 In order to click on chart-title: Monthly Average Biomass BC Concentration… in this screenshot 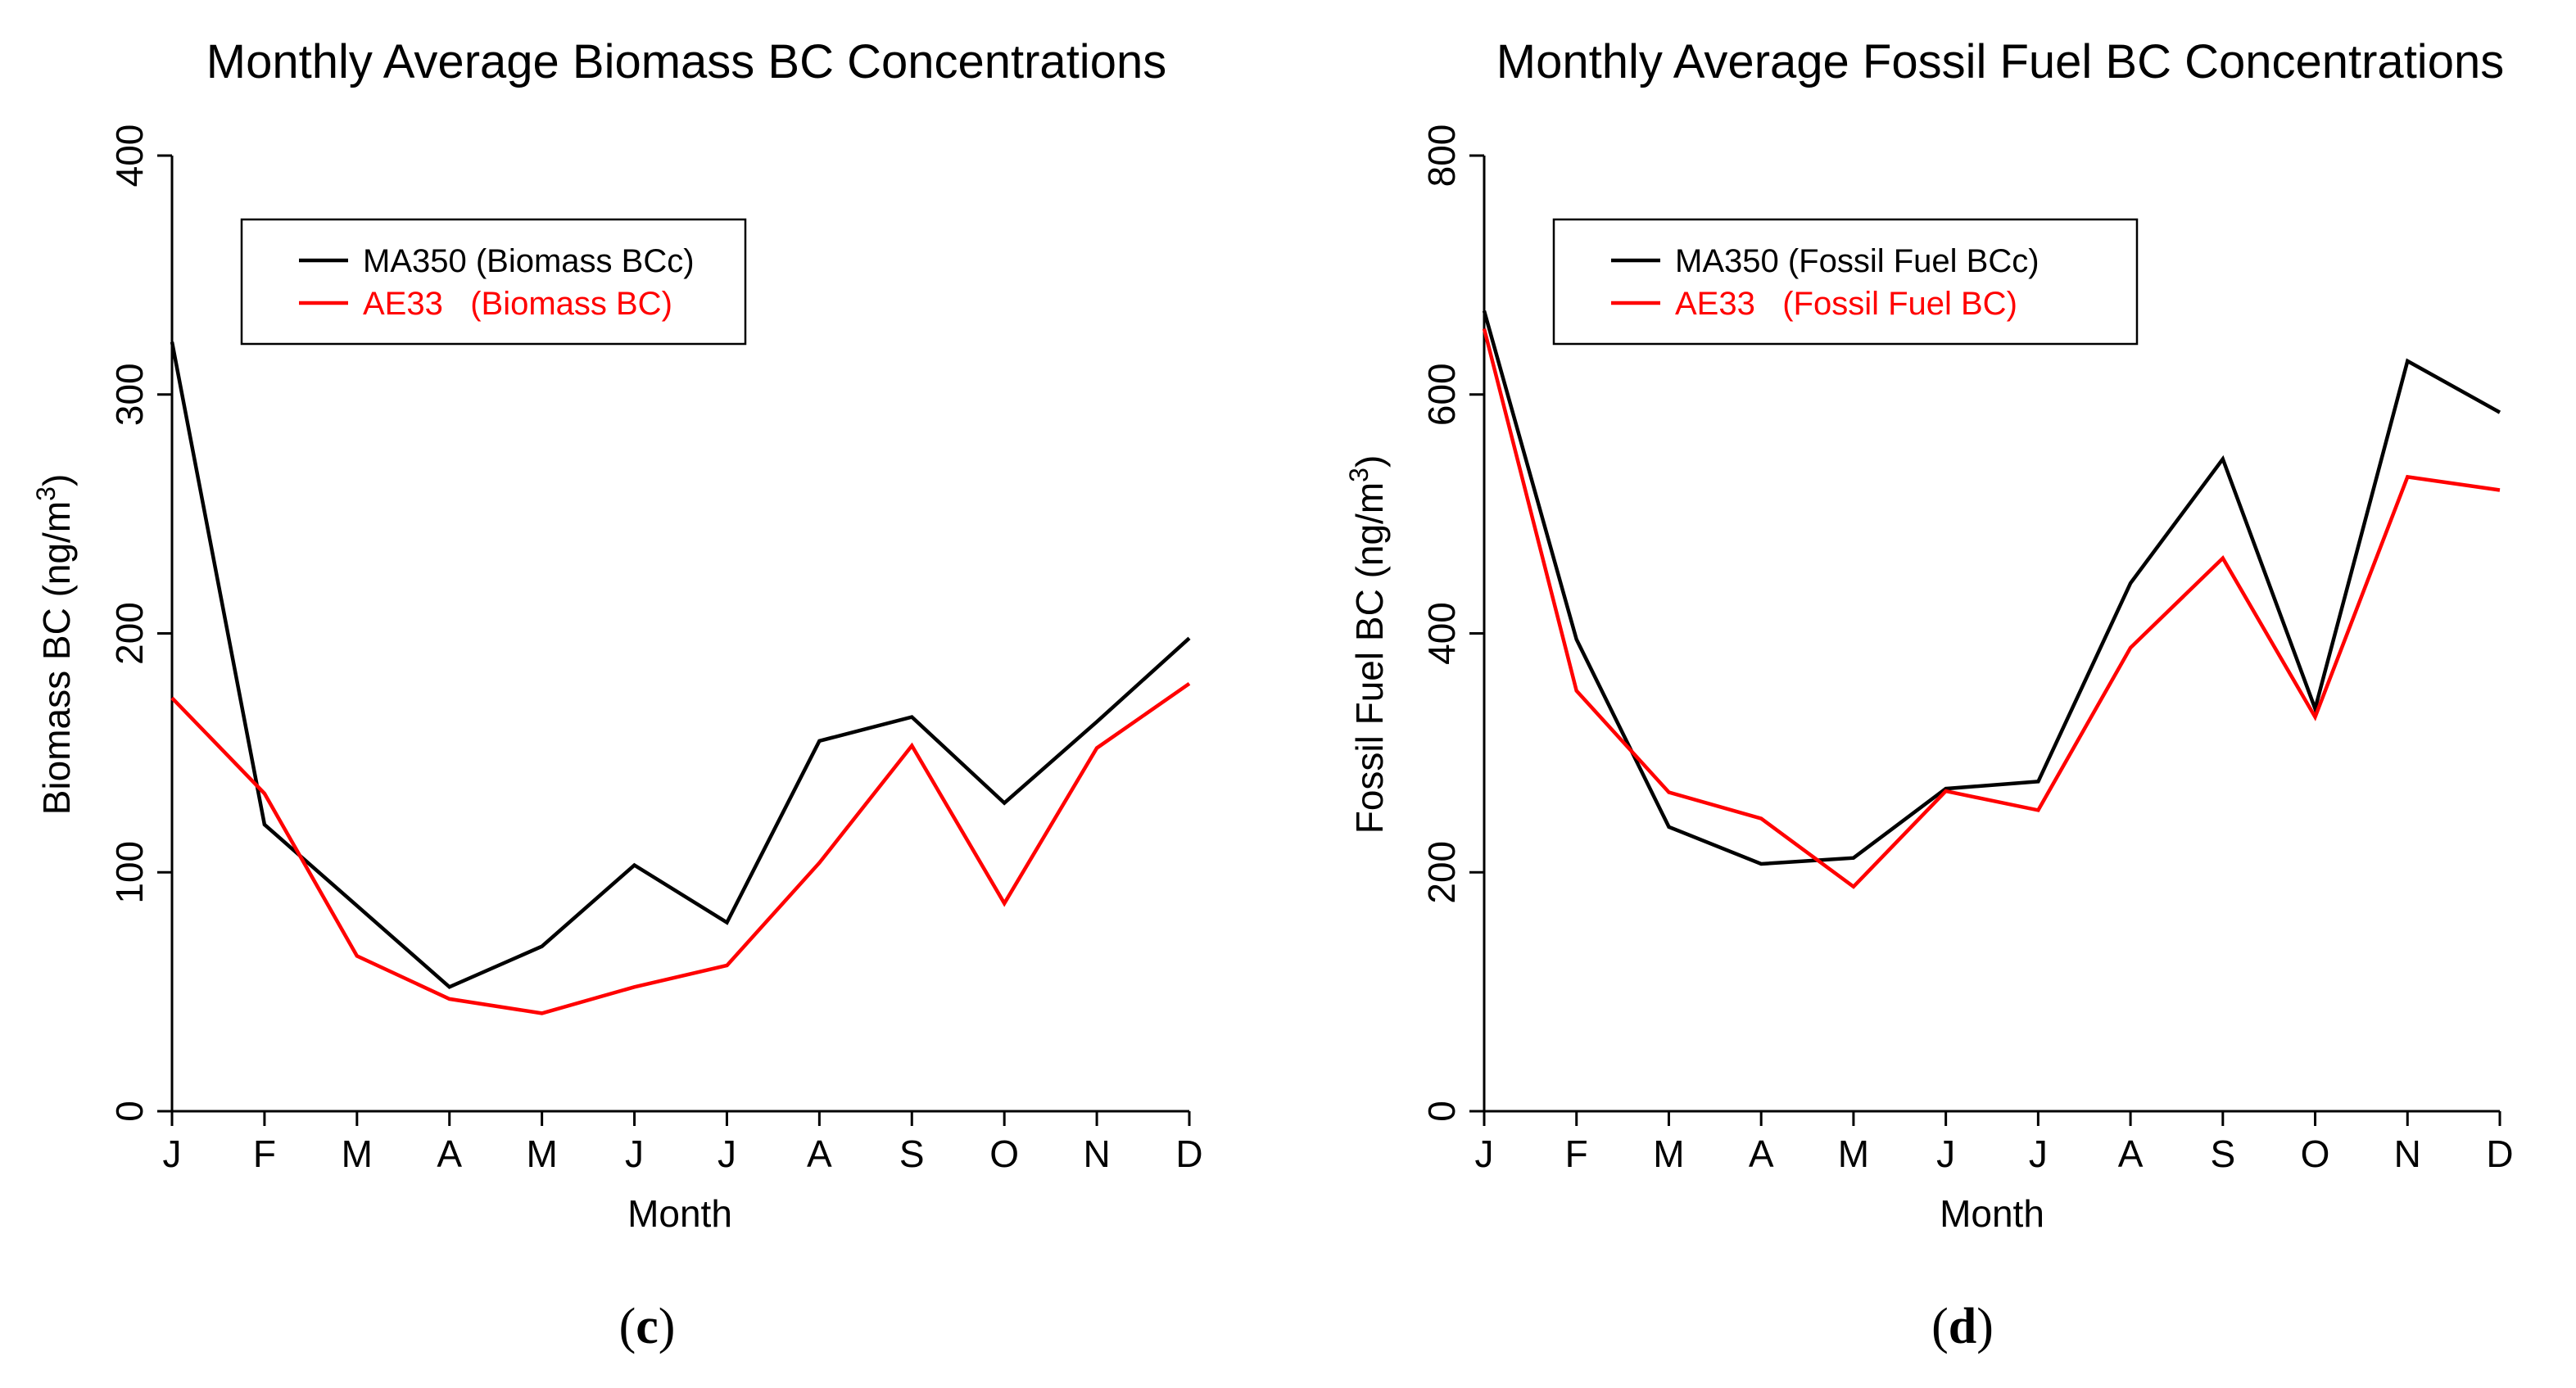, I will do `click(686, 61)`.